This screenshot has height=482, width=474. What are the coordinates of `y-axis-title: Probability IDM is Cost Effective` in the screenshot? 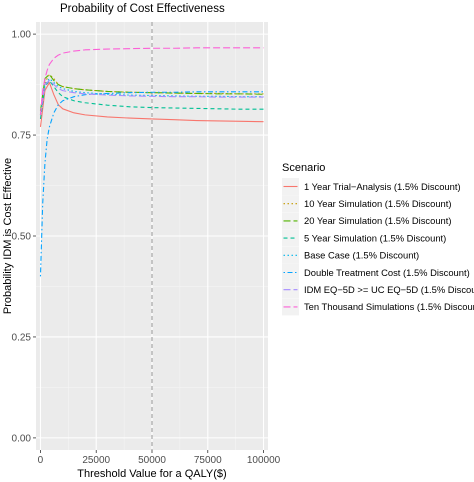 It's located at (8, 236).